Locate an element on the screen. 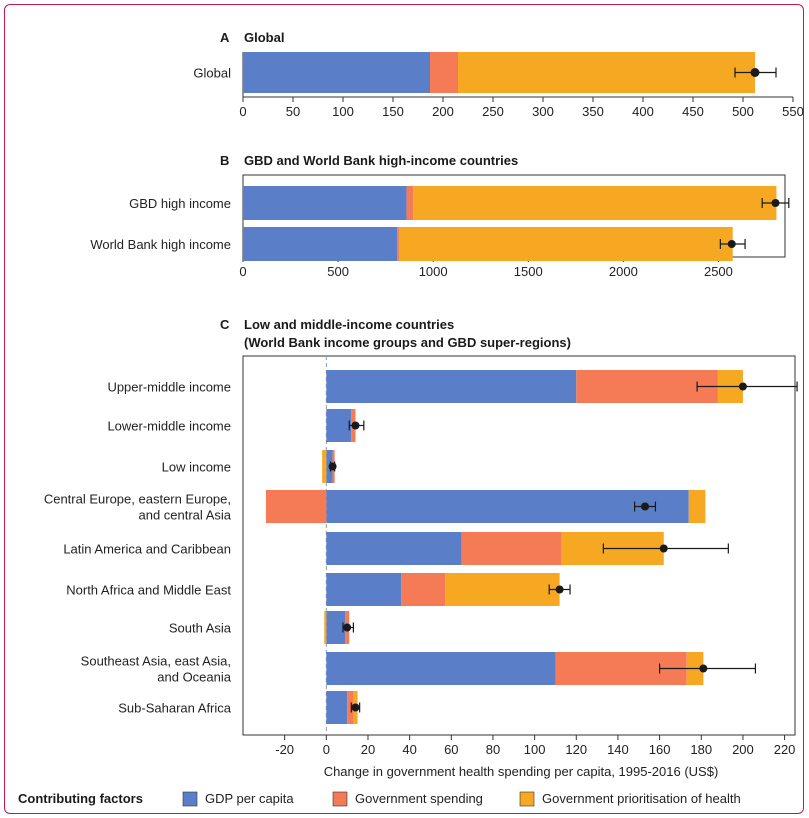 The height and width of the screenshot is (818, 809). x-tick-label: 160 is located at coordinates (660, 749).